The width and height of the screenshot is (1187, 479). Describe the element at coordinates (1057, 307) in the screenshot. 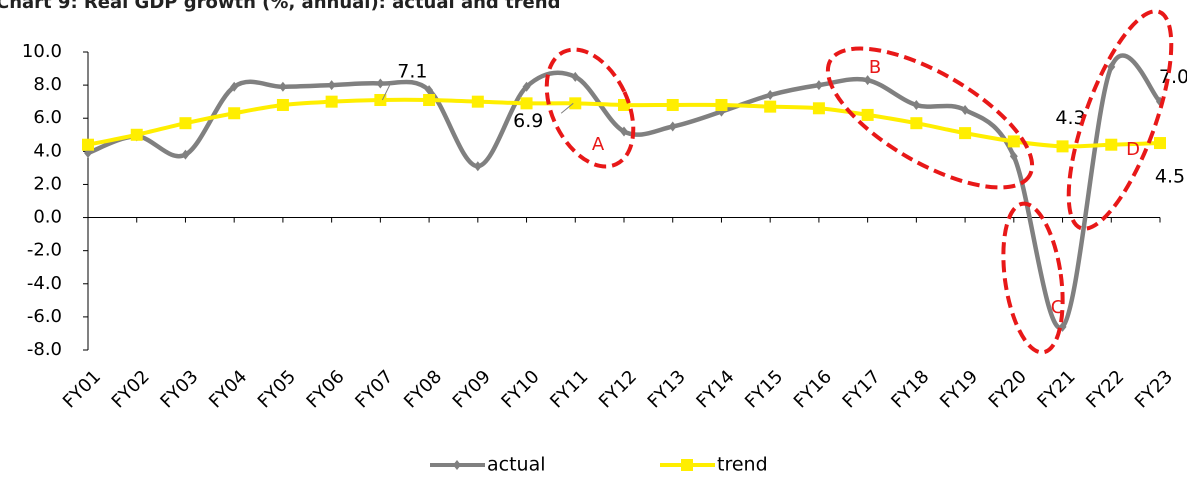

I see `annotation-label: C` at that location.